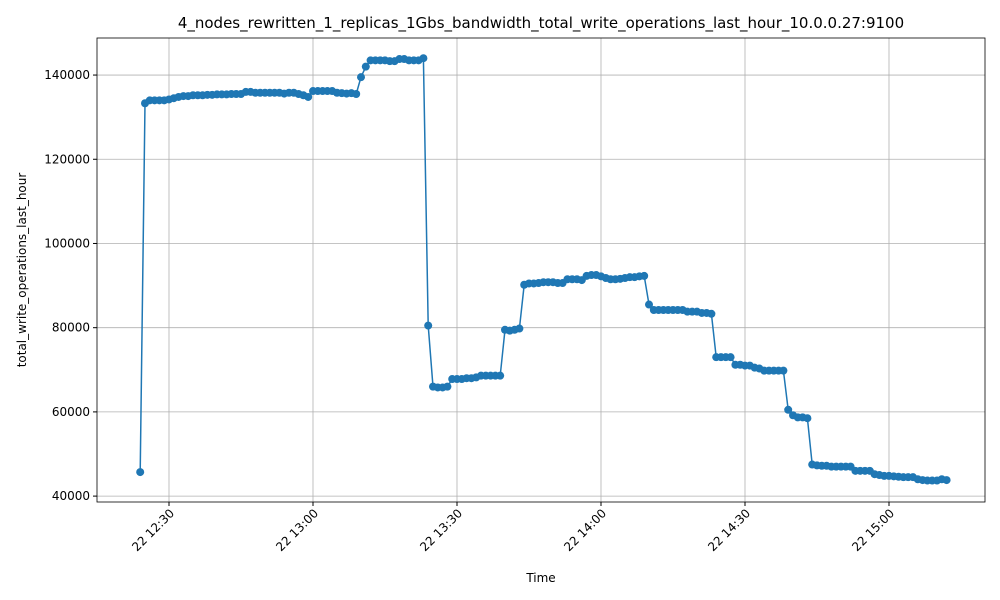  Describe the element at coordinates (71, 496) in the screenshot. I see `y-tick-label: 40000` at that location.